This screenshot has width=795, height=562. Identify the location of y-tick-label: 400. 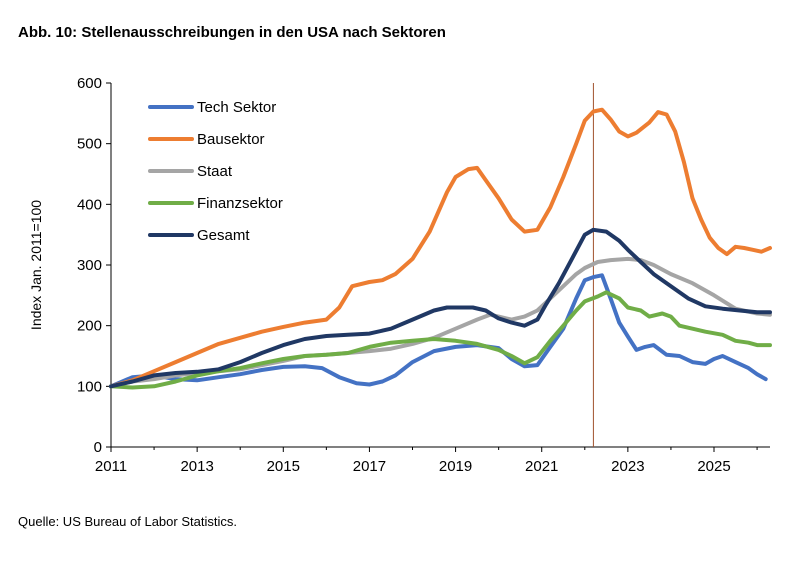
(89, 204).